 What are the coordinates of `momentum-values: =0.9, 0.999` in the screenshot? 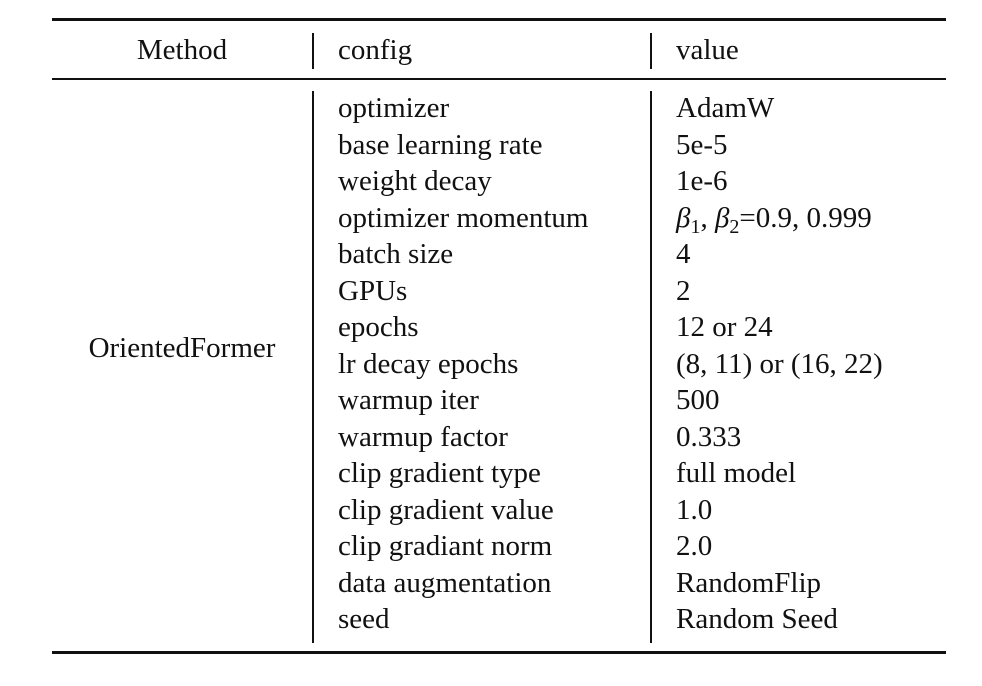 It's located at (805, 217).